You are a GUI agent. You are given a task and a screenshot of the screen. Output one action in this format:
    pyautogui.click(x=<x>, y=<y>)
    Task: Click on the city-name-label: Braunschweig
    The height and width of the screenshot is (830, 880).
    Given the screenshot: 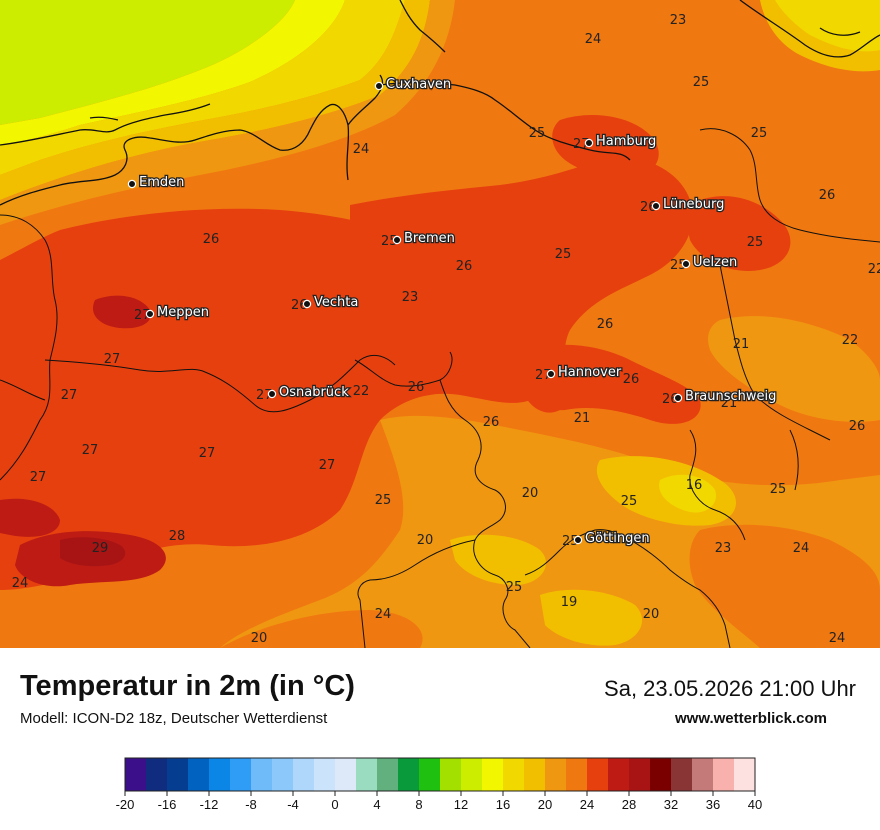 What is the action you would take?
    pyautogui.click(x=730, y=396)
    